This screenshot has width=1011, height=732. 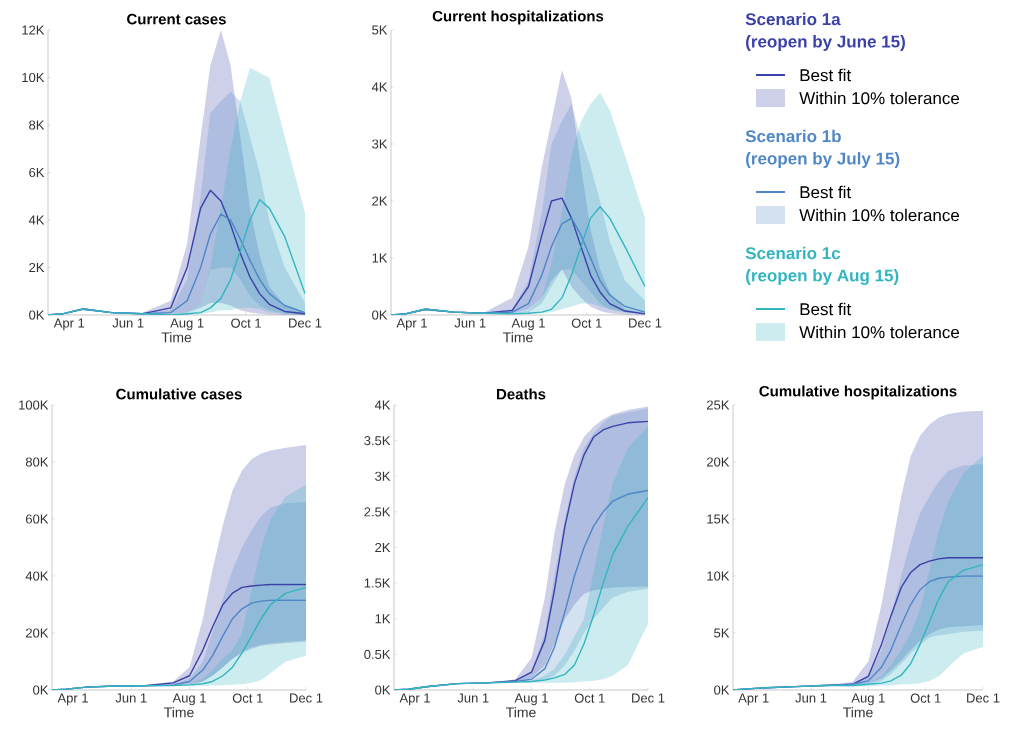 I want to click on y-tick-label: 8K, so click(x=37, y=125).